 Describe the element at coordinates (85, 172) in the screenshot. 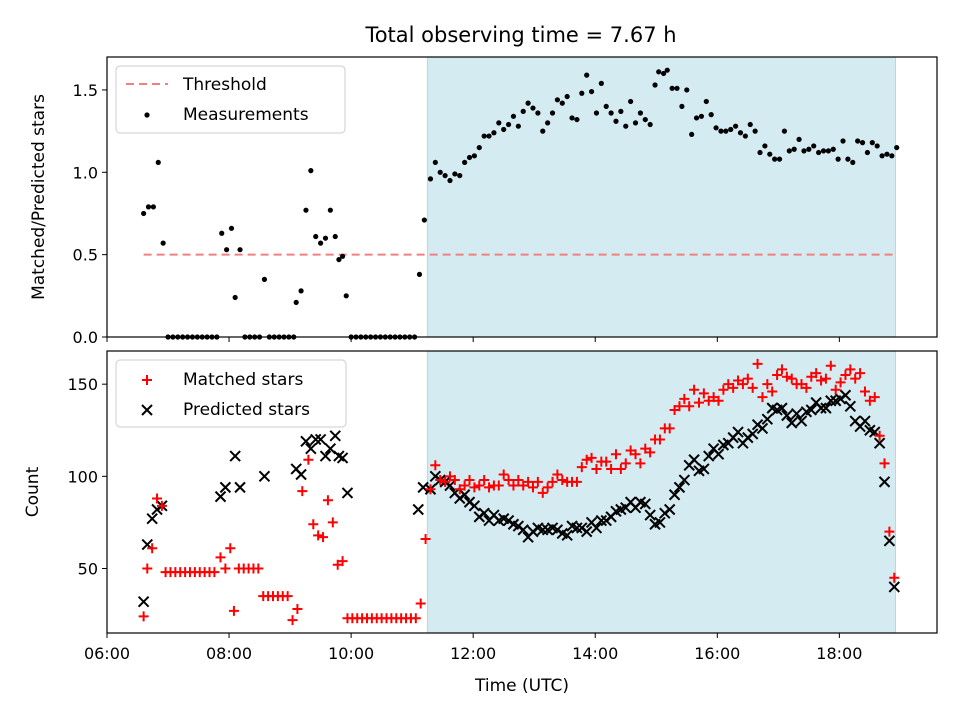

I see `y-tick-label: 1.0` at that location.